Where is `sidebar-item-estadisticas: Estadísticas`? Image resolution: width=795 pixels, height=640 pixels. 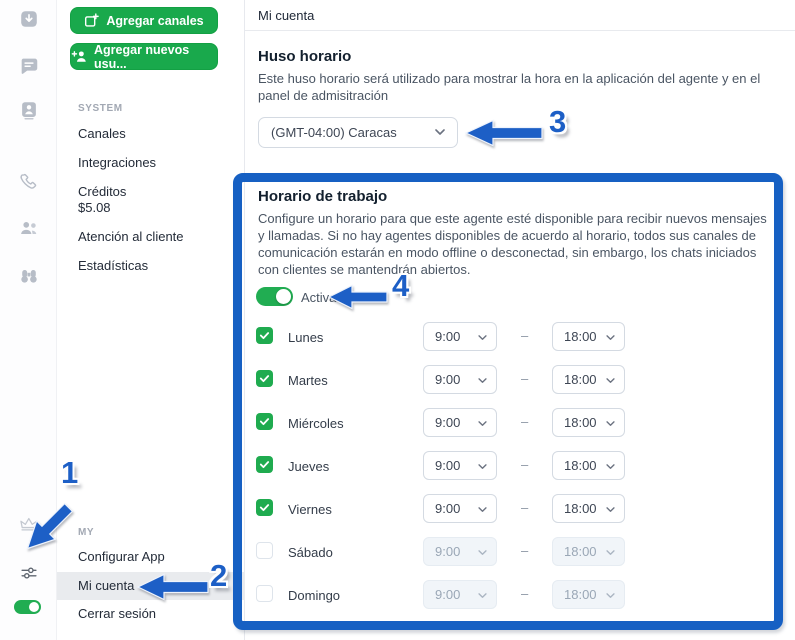
sidebar-item-estadisticas: Estadísticas is located at coordinates (113, 265).